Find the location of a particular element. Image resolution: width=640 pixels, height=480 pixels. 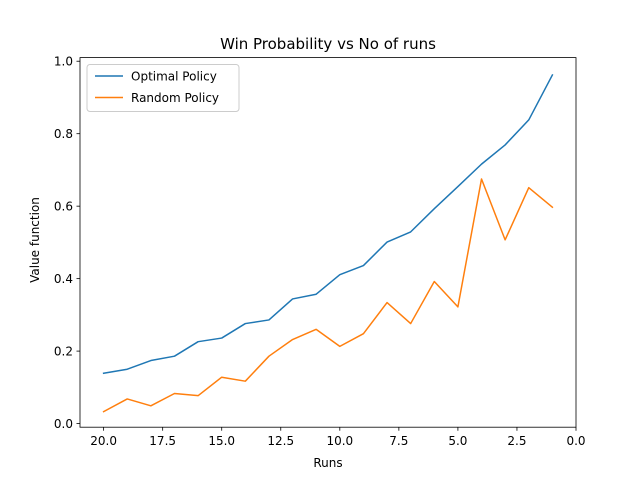

legend-label-1: Random Policy is located at coordinates (175, 98).